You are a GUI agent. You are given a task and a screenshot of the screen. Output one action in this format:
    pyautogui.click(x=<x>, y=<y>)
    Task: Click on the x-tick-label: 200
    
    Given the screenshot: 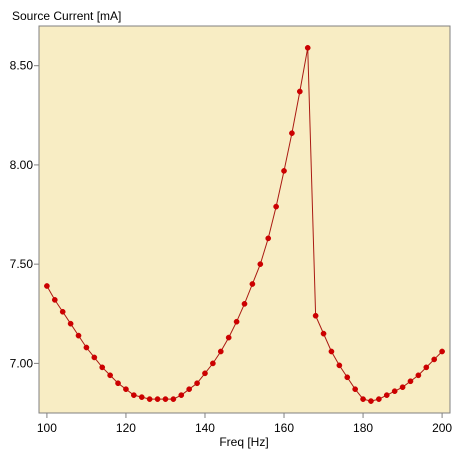 What is the action you would take?
    pyautogui.click(x=442, y=428)
    